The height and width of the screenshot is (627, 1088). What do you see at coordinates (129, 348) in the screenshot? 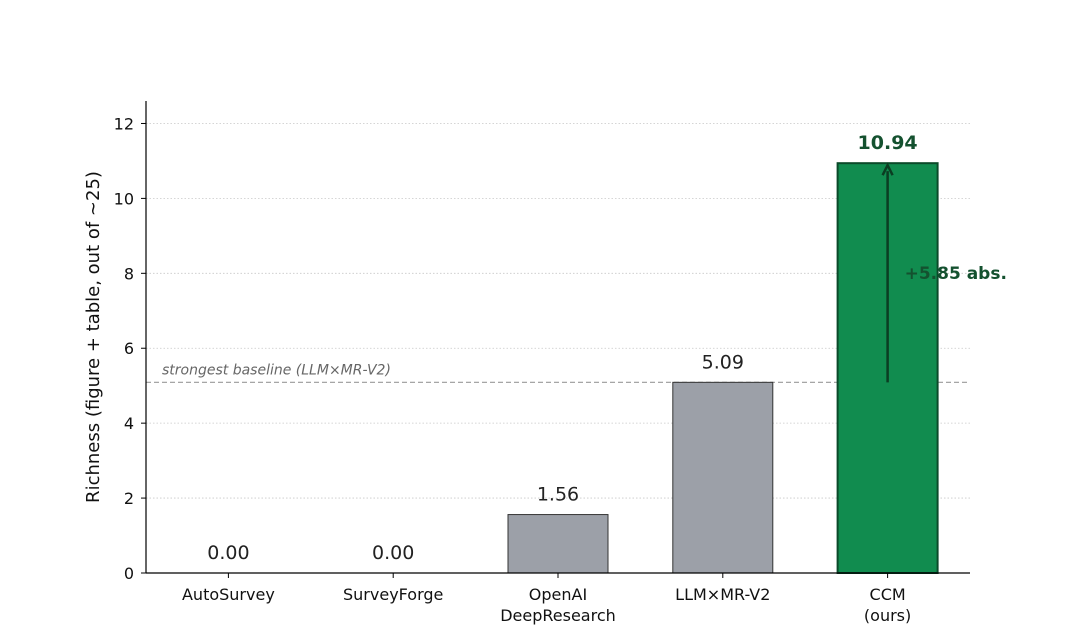
I see `y-tick-label: 6` at bounding box center [129, 348].